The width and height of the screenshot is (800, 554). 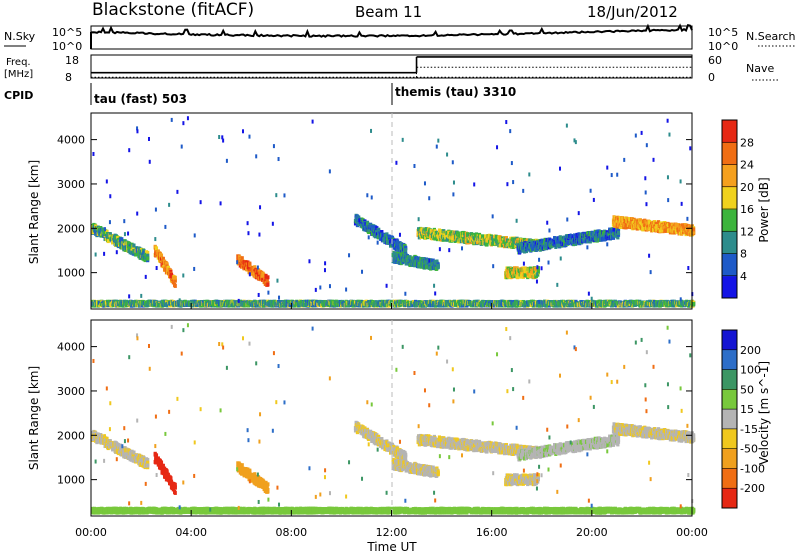 What do you see at coordinates (632, 12) in the screenshot?
I see `date-title: 18/Jun/2012` at bounding box center [632, 12].